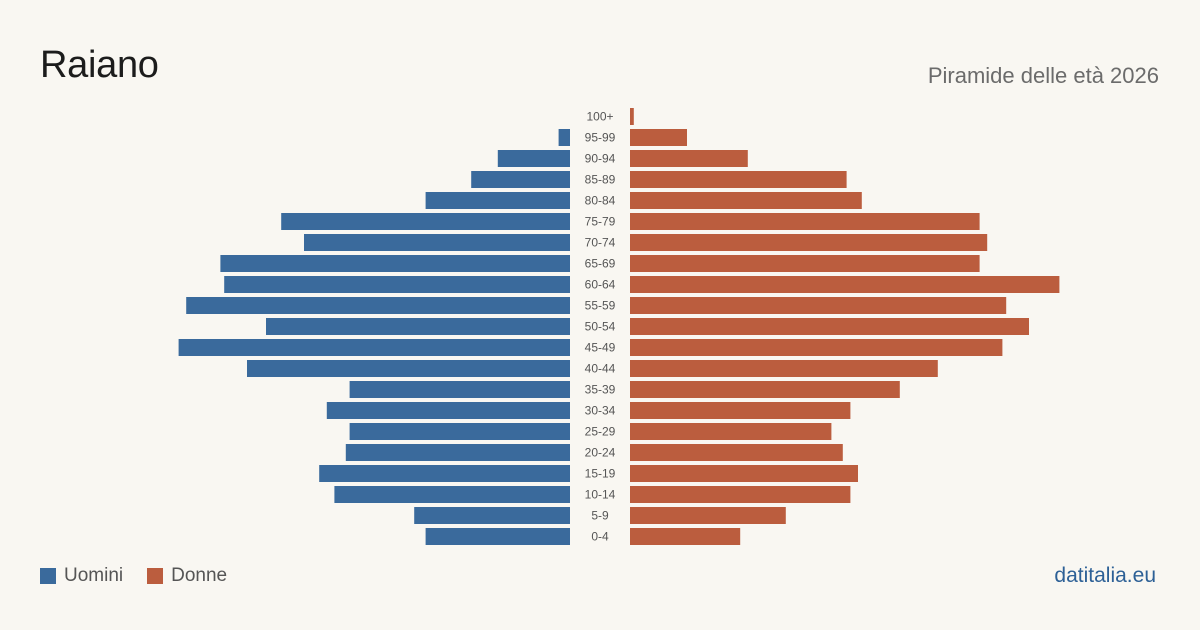  I want to click on legend: Uomini Donne, so click(145, 576).